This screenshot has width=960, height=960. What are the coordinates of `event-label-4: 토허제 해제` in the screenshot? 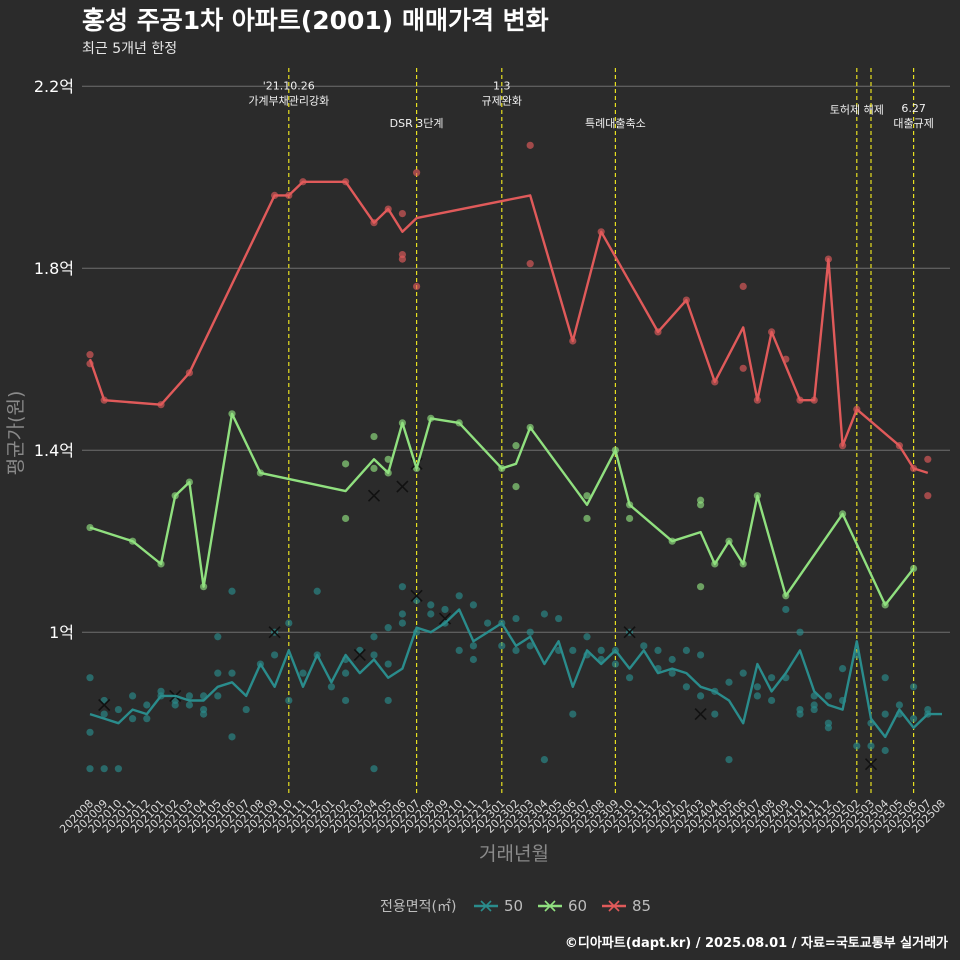 It's located at (857, 110).